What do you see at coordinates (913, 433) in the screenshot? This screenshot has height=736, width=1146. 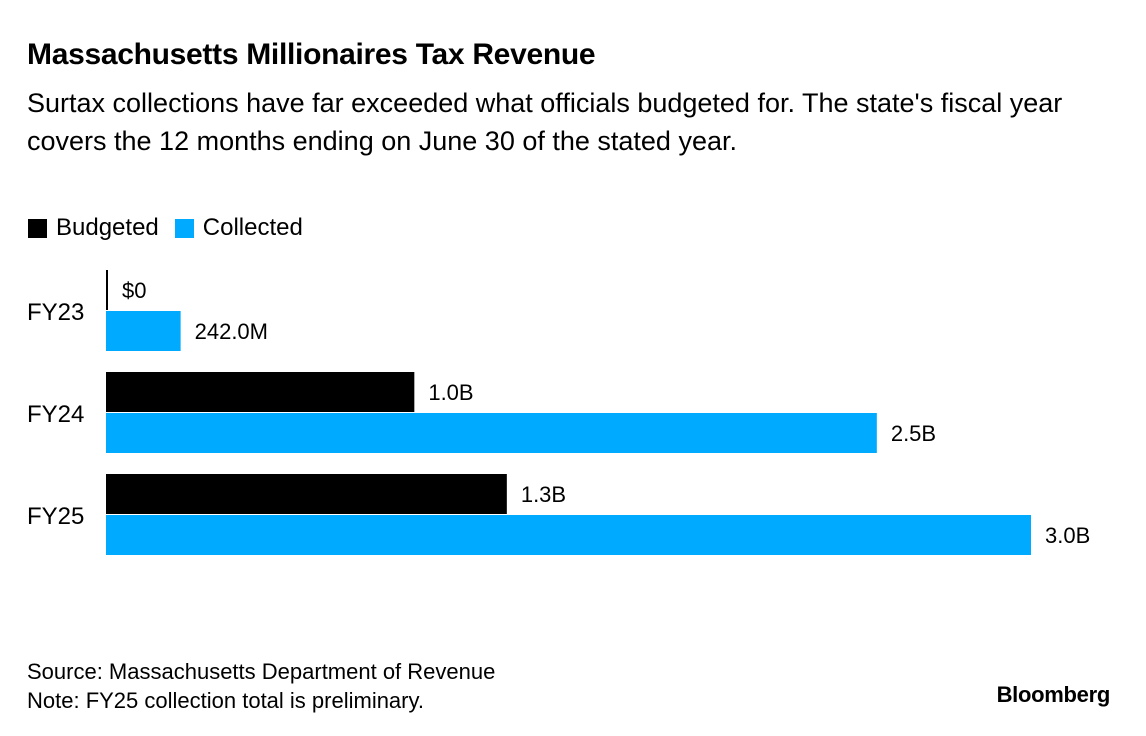 I see `data-label-collected-fy24: 2.5B` at bounding box center [913, 433].